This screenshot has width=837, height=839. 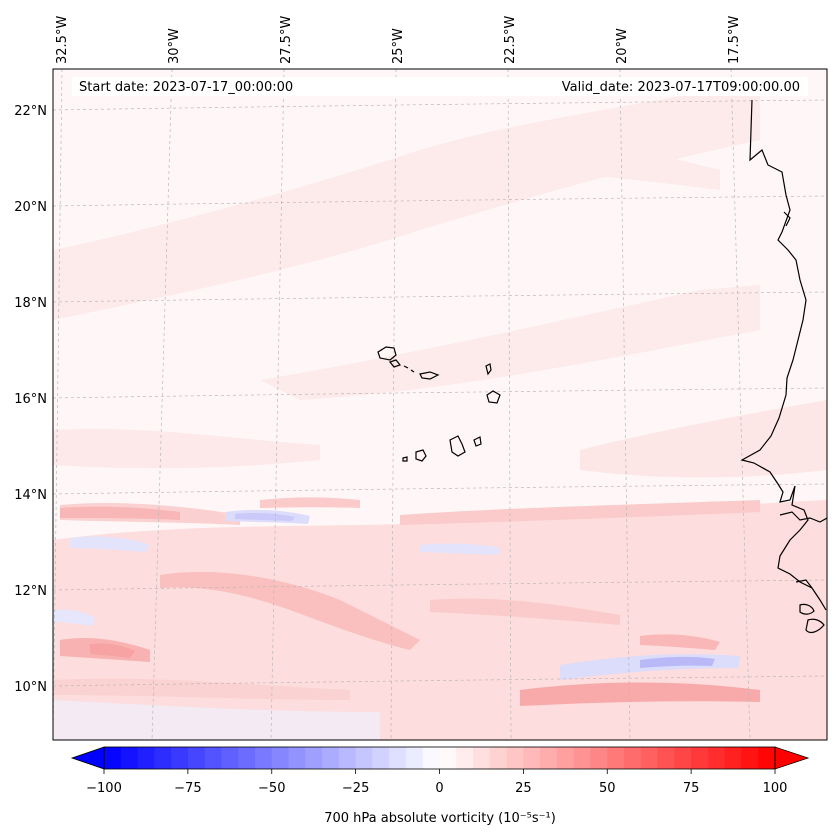 What do you see at coordinates (30, 207) in the screenshot?
I see `latitude-tick-label: 20°N` at bounding box center [30, 207].